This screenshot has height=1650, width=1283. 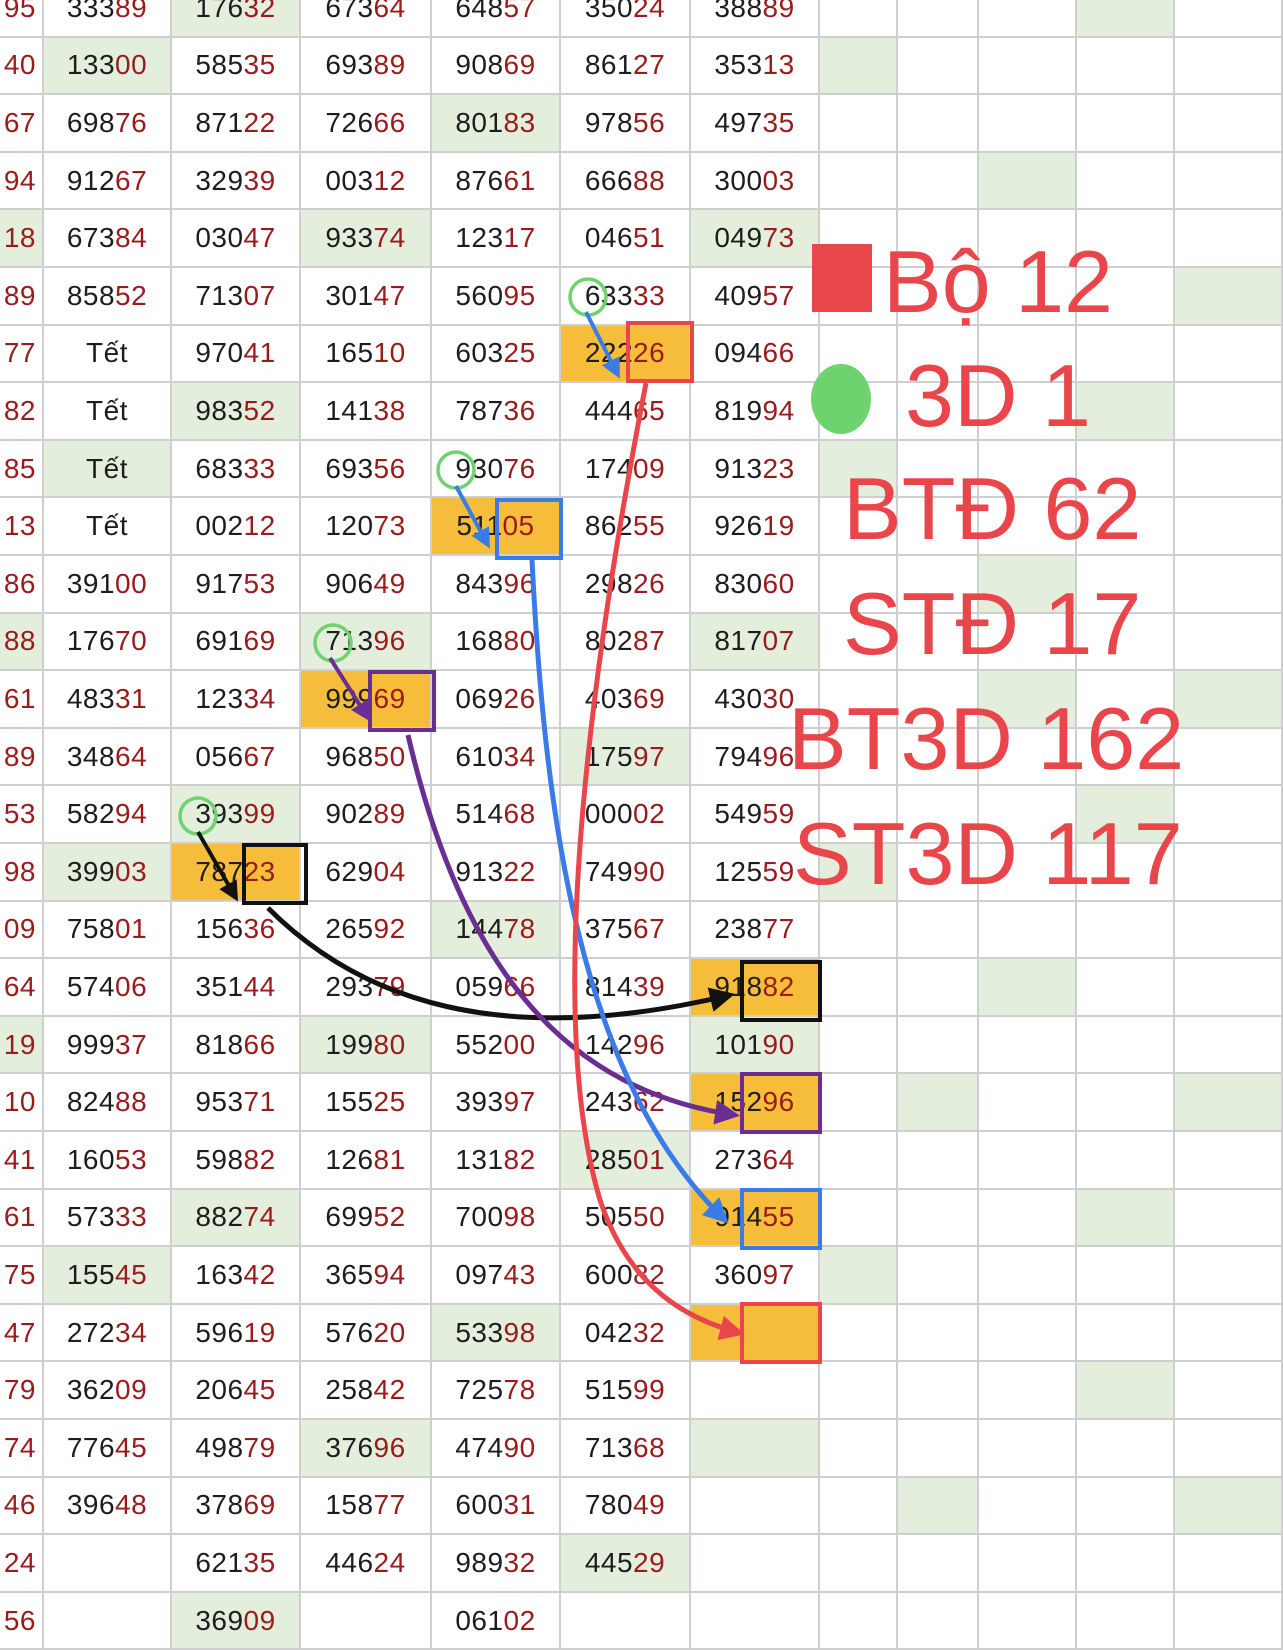 I want to click on table-cell: 726 66, so click(x=366, y=124).